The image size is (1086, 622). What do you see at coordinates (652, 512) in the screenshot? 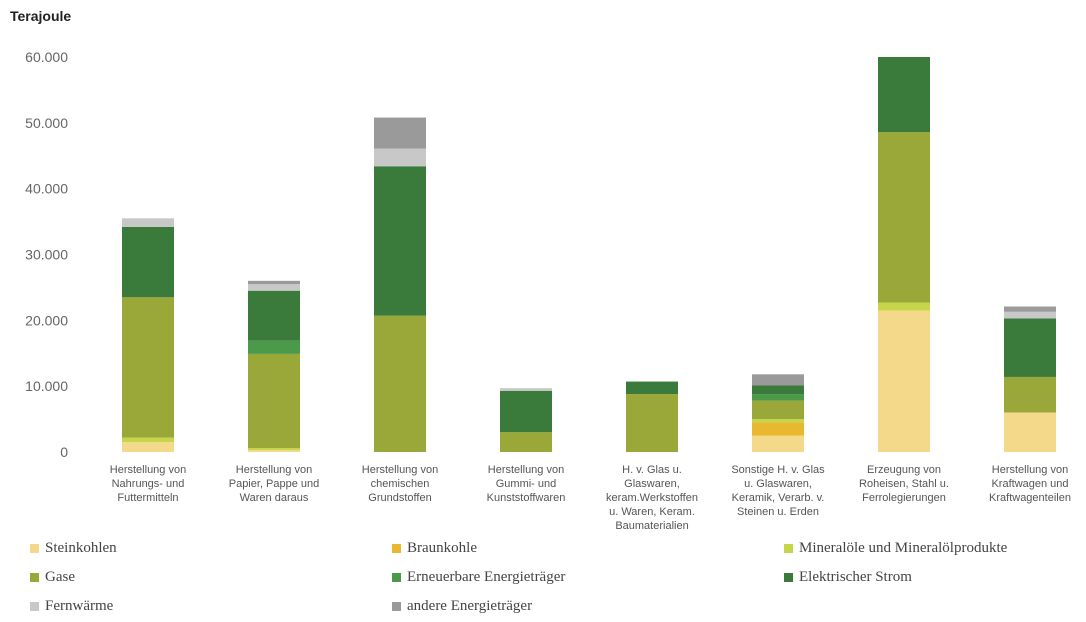
I see `category-label: u. Waren, Keram.` at bounding box center [652, 512].